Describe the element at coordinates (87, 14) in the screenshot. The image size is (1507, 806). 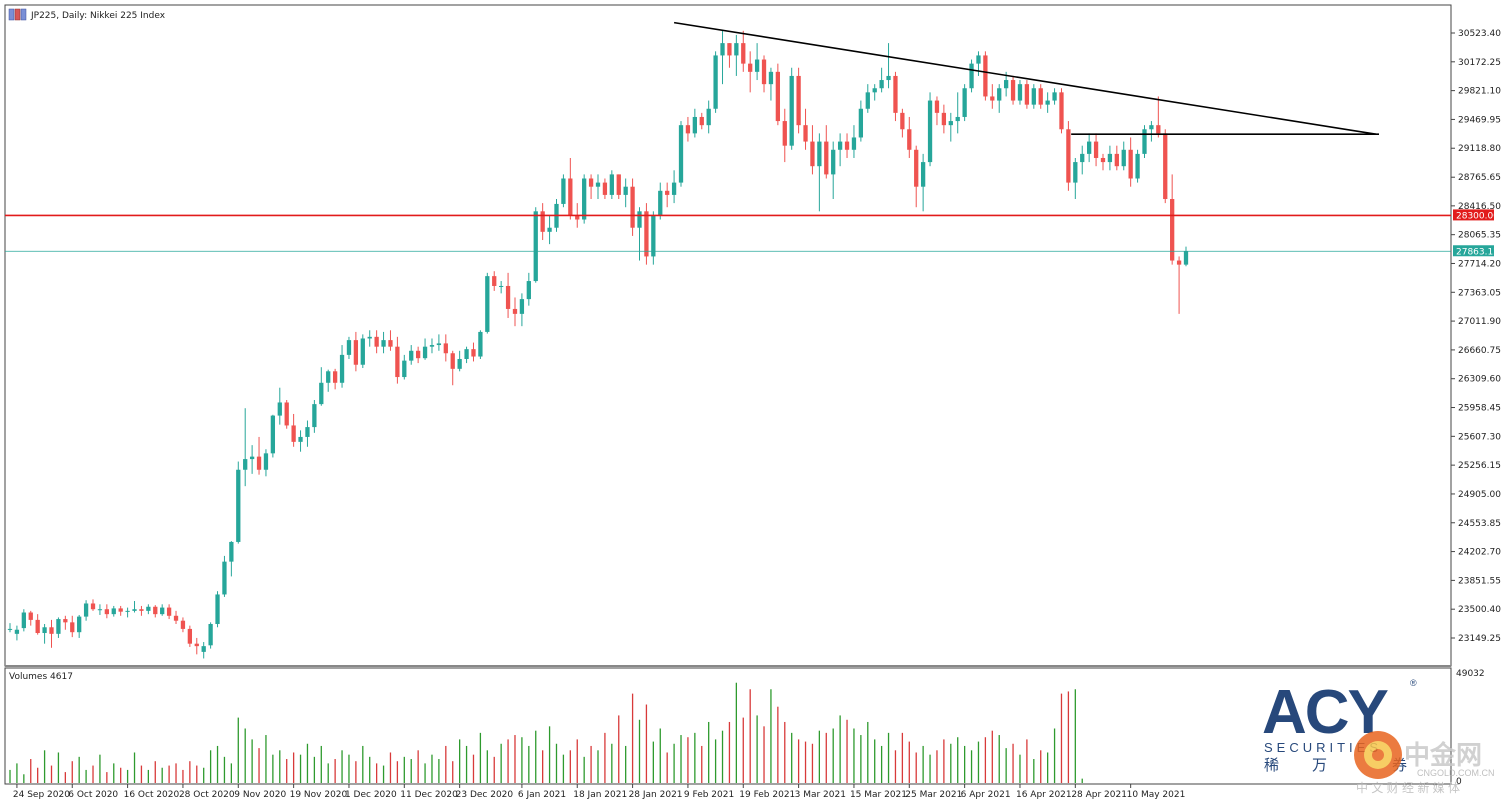
I see `symbol-header: JP225, Daily: Nikkei 225 Index` at that location.